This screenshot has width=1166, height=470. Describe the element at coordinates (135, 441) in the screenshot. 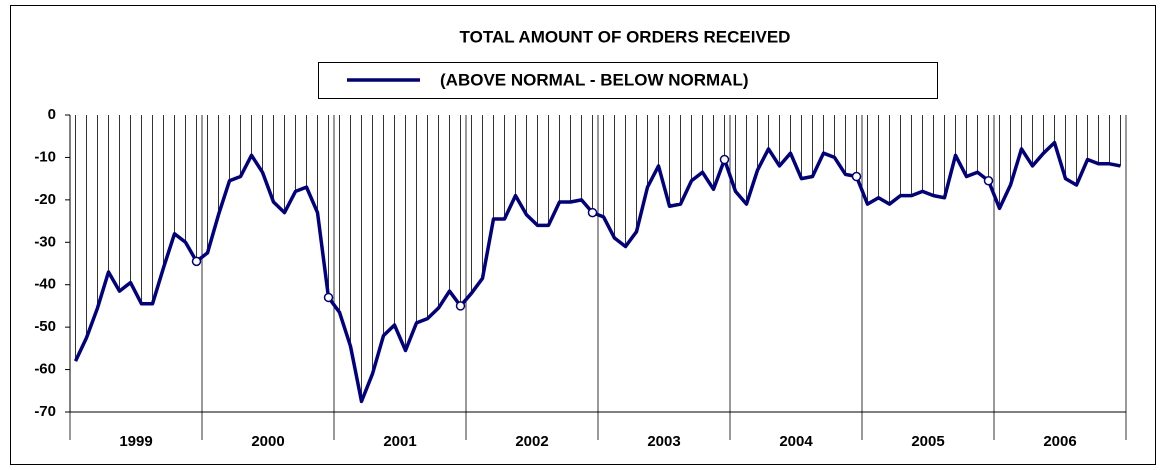

I see `x-tick-label: 1999` at that location.